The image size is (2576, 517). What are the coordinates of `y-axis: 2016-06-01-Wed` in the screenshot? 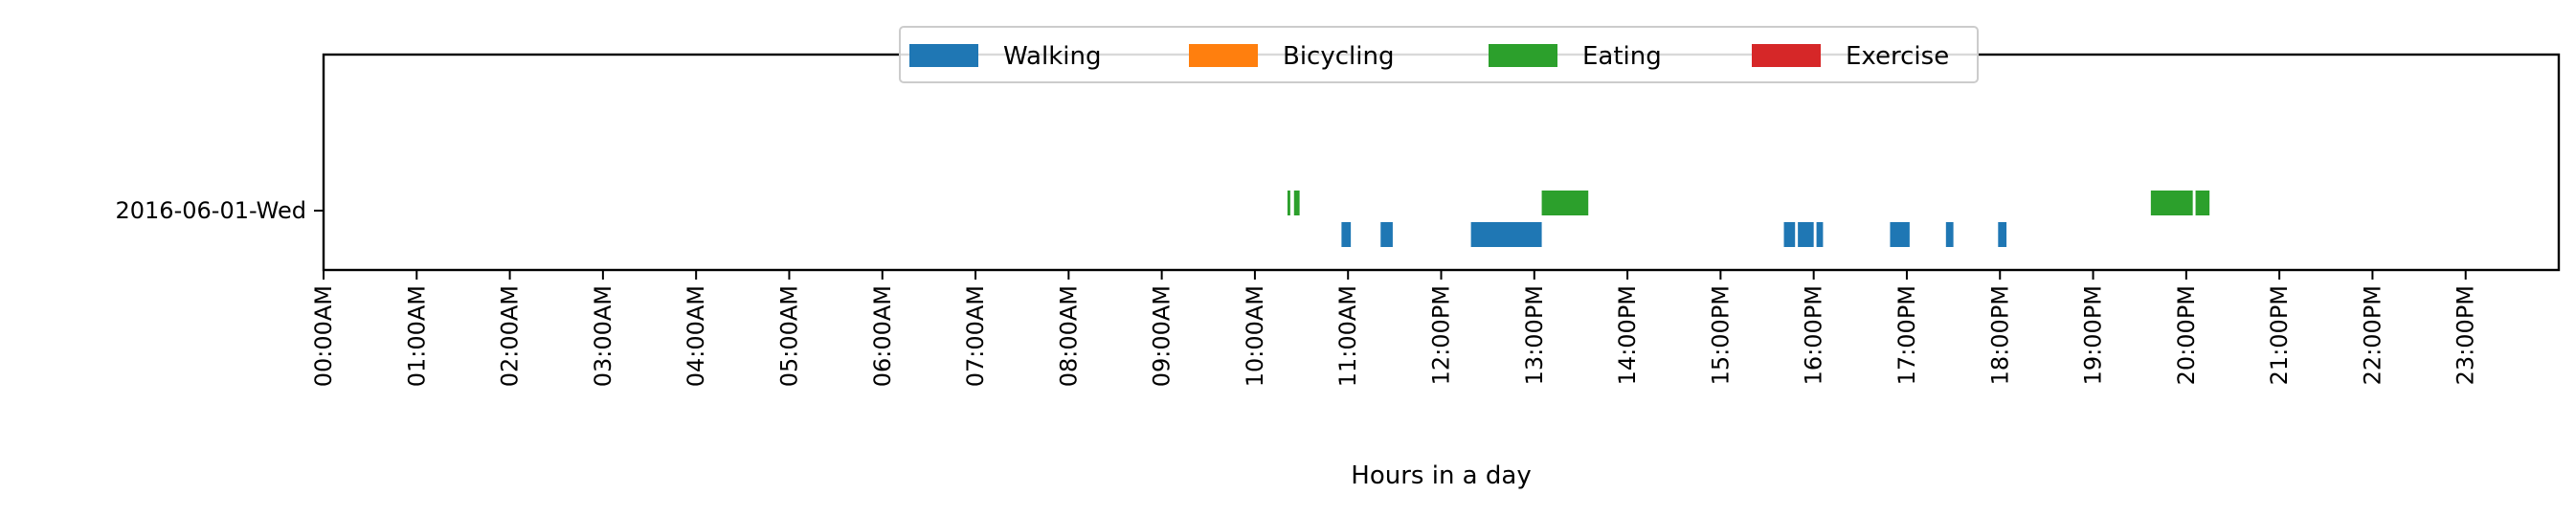 It's located at (220, 210).